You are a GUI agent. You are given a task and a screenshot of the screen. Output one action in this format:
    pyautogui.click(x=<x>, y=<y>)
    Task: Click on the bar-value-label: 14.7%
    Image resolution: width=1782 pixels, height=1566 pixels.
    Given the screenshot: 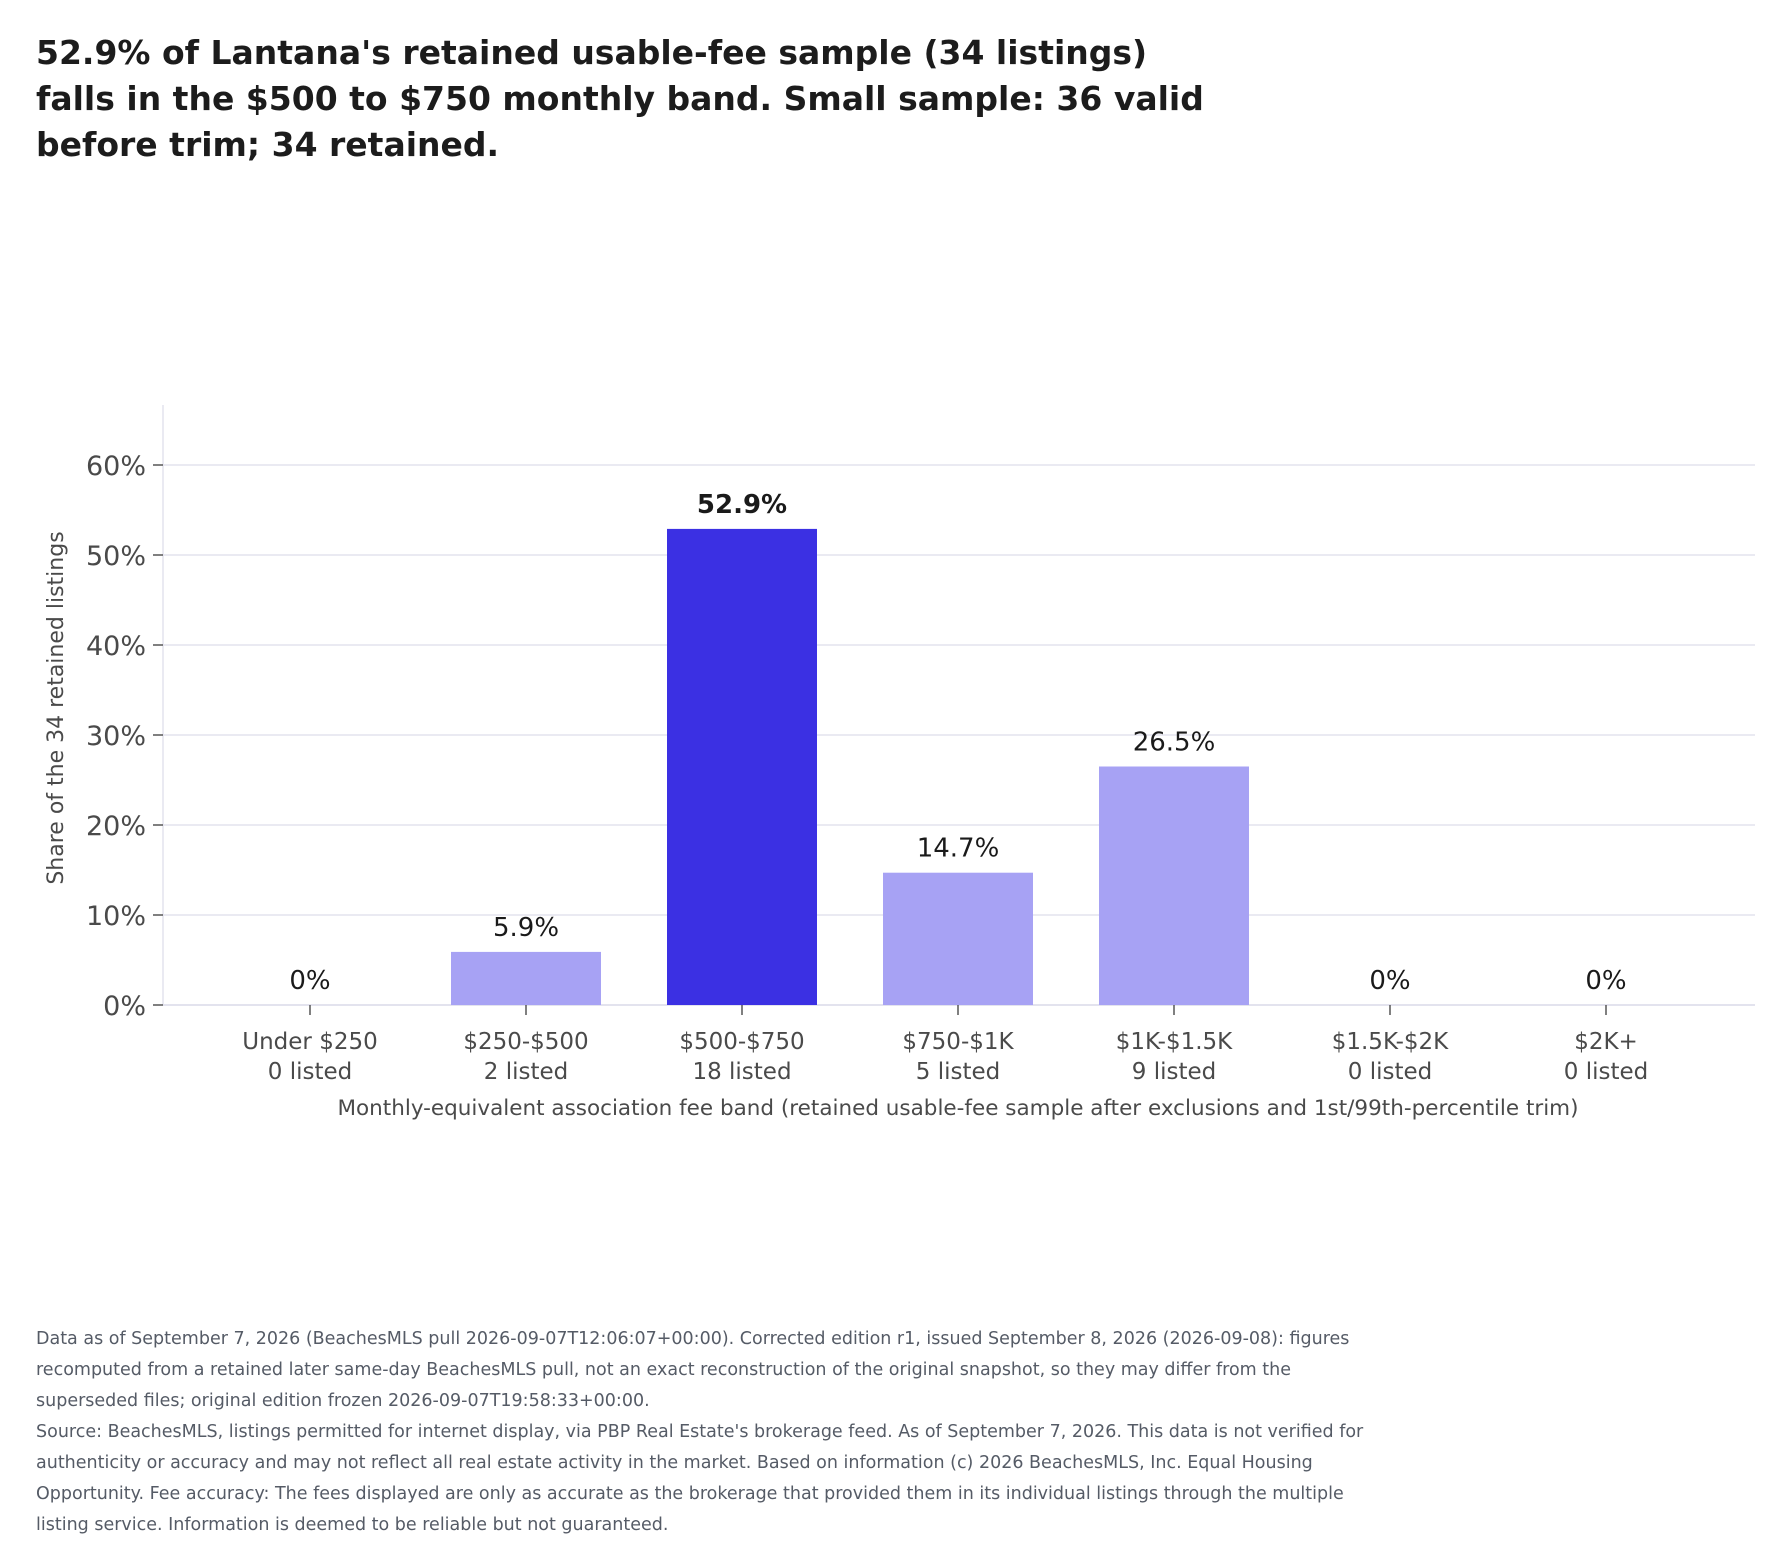 What is the action you would take?
    pyautogui.click(x=958, y=849)
    